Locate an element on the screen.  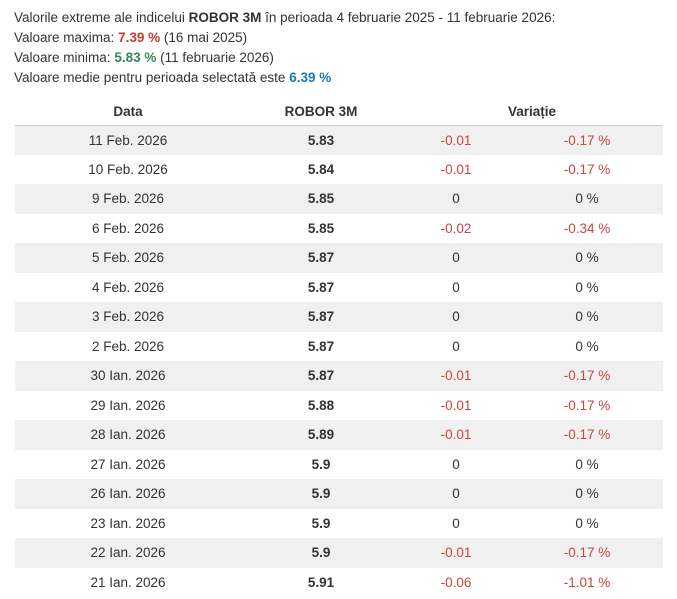
date-cell: 5 Feb. 2026 is located at coordinates (128, 258).